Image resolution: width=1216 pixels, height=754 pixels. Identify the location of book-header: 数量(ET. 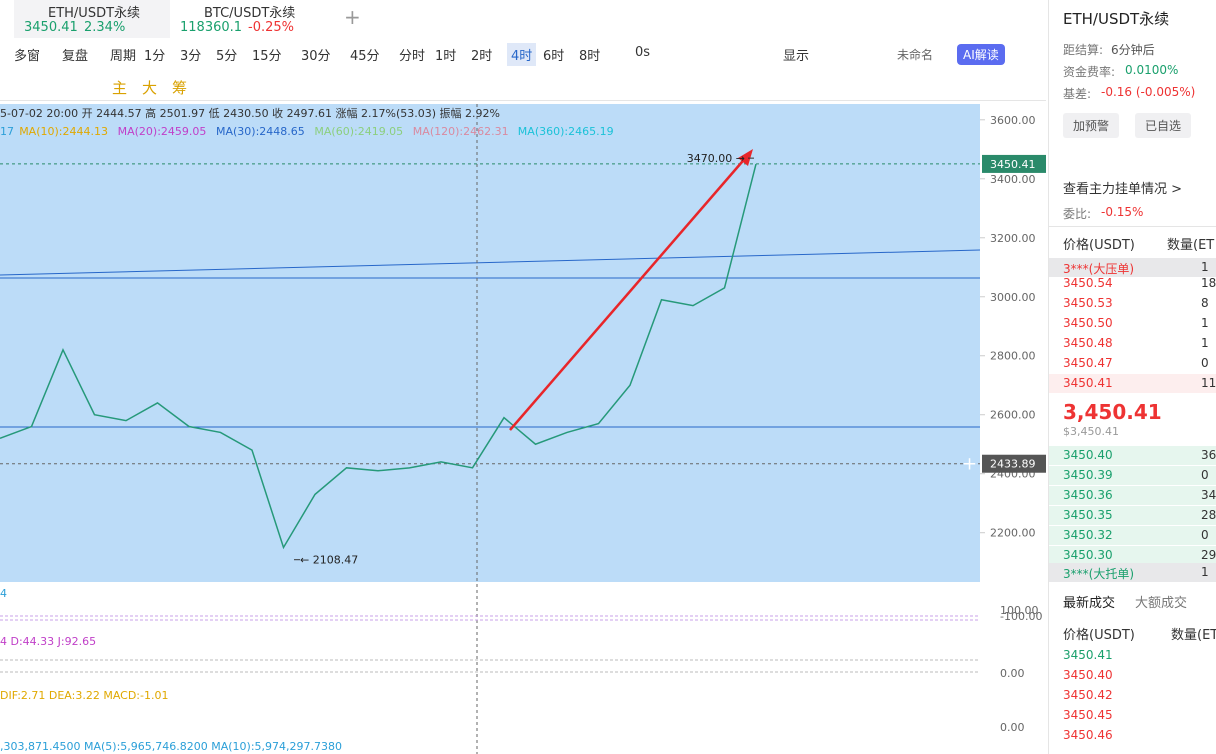
(1191, 245).